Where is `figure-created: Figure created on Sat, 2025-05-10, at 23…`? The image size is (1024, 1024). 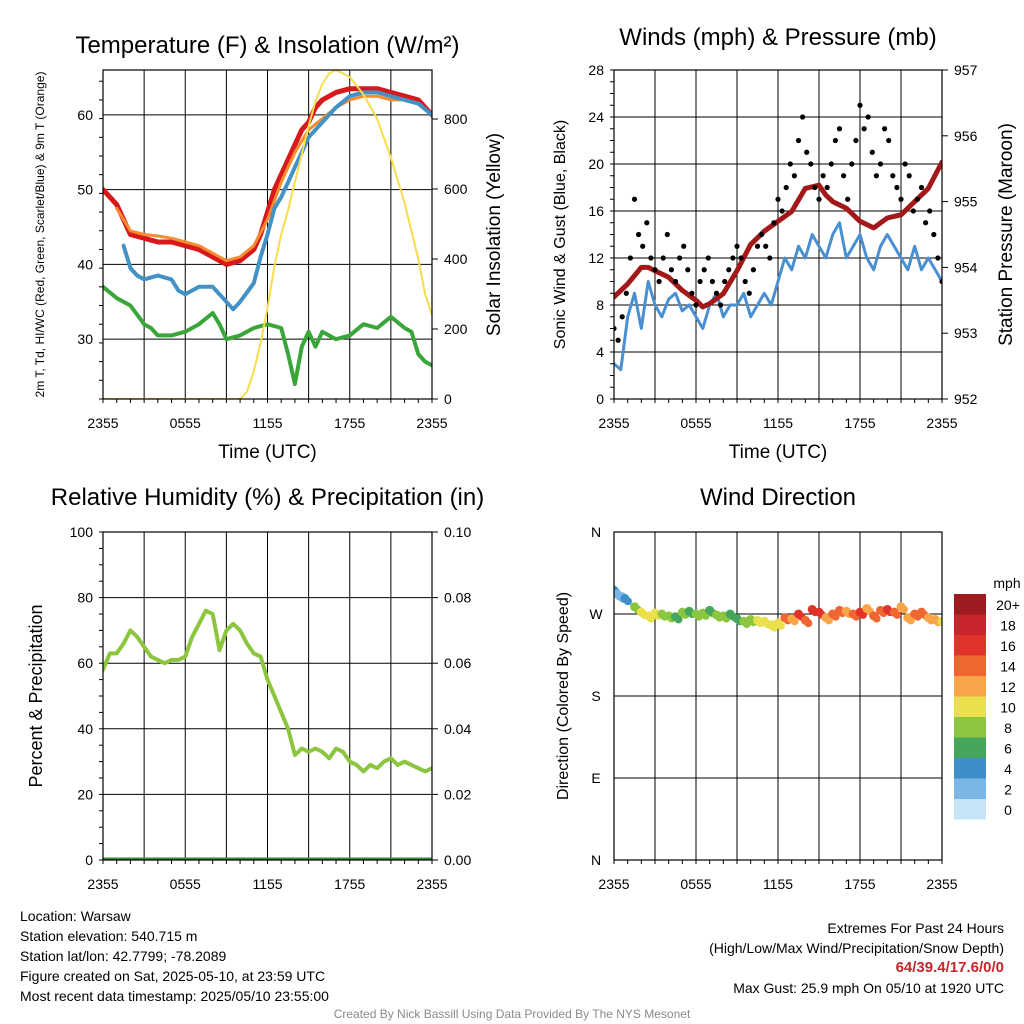
figure-created: Figure created on Sat, 2025-05-10, at 23… is located at coordinates (173, 976).